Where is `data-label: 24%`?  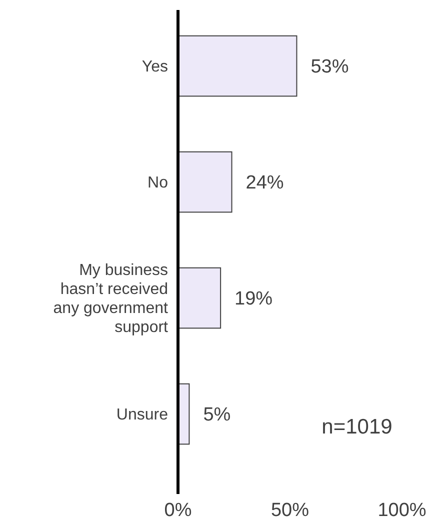
data-label: 24% is located at coordinates (265, 183).